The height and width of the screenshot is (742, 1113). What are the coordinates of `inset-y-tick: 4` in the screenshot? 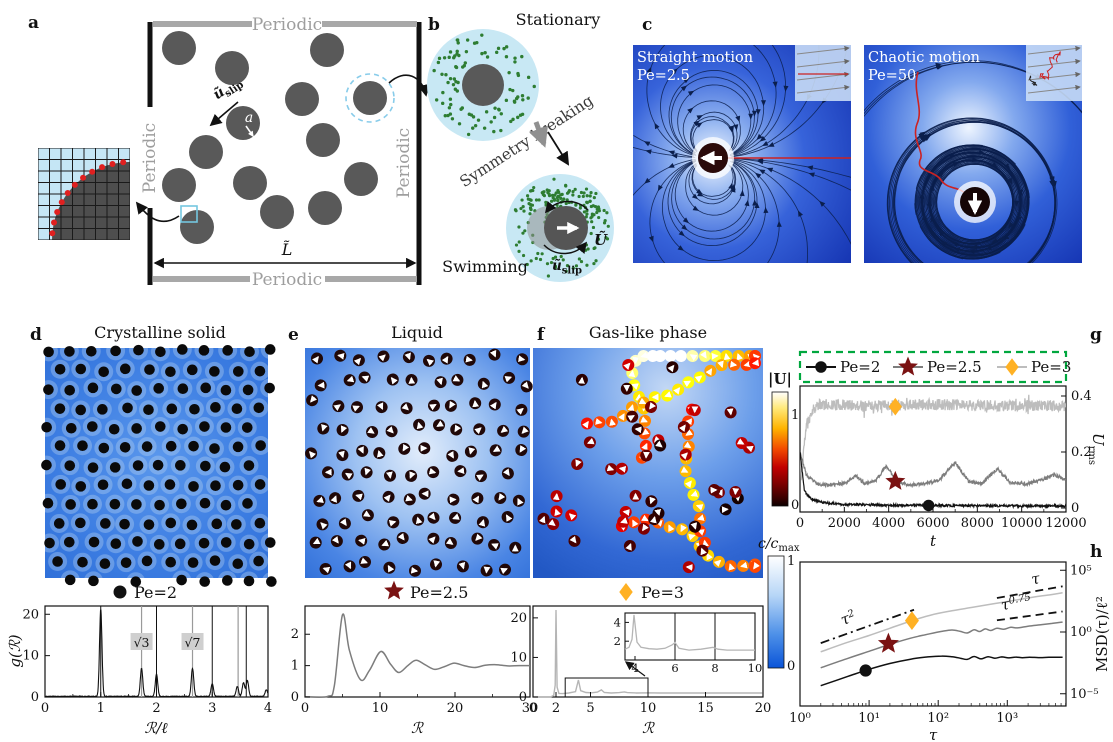 It's located at (617, 622).